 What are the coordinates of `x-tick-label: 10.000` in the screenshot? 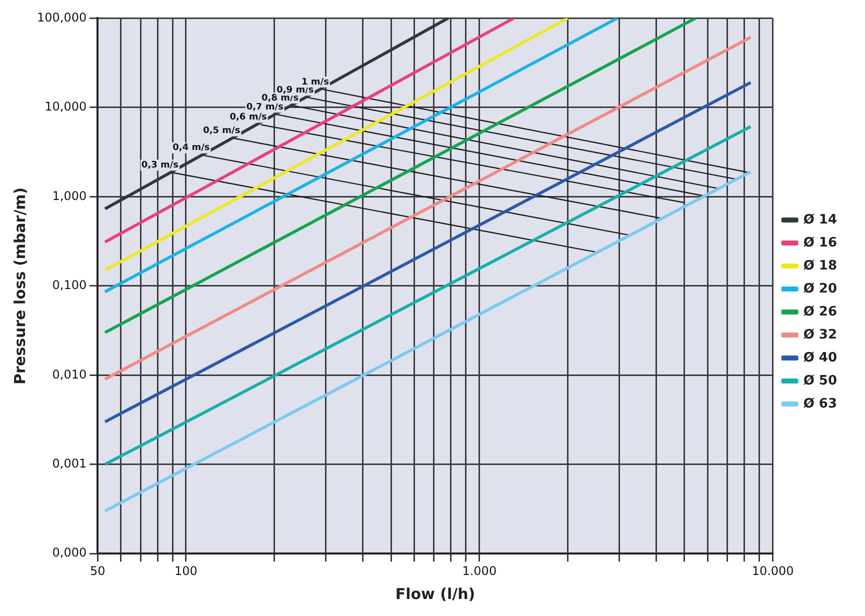 It's located at (773, 571).